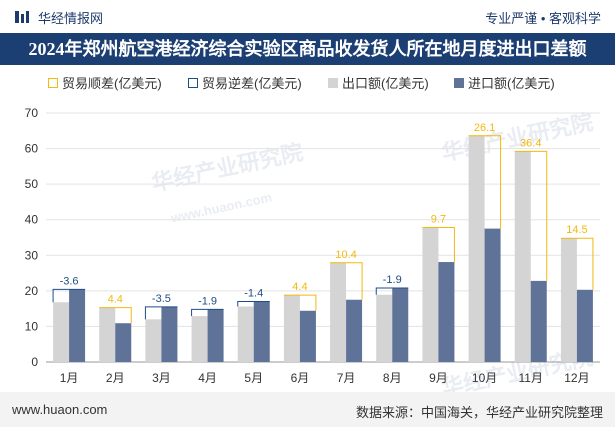 The height and width of the screenshot is (427, 615). What do you see at coordinates (32, 291) in the screenshot?
I see `y-tick-label: 20` at bounding box center [32, 291].